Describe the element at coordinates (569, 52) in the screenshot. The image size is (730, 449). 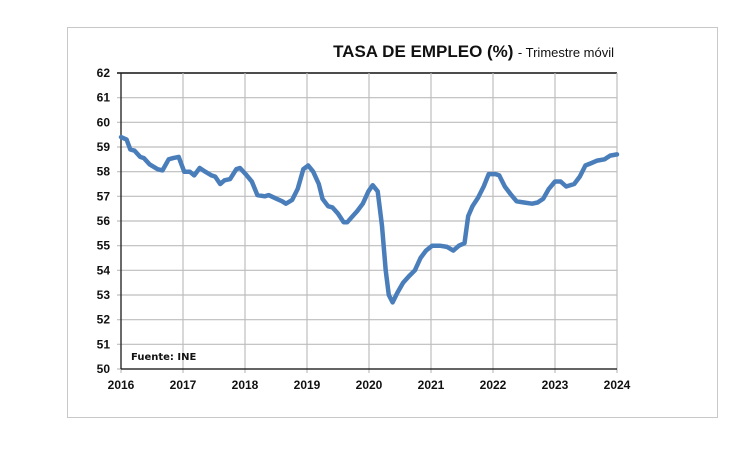
I see `title-subtitle: Trimestre móvil` at that location.